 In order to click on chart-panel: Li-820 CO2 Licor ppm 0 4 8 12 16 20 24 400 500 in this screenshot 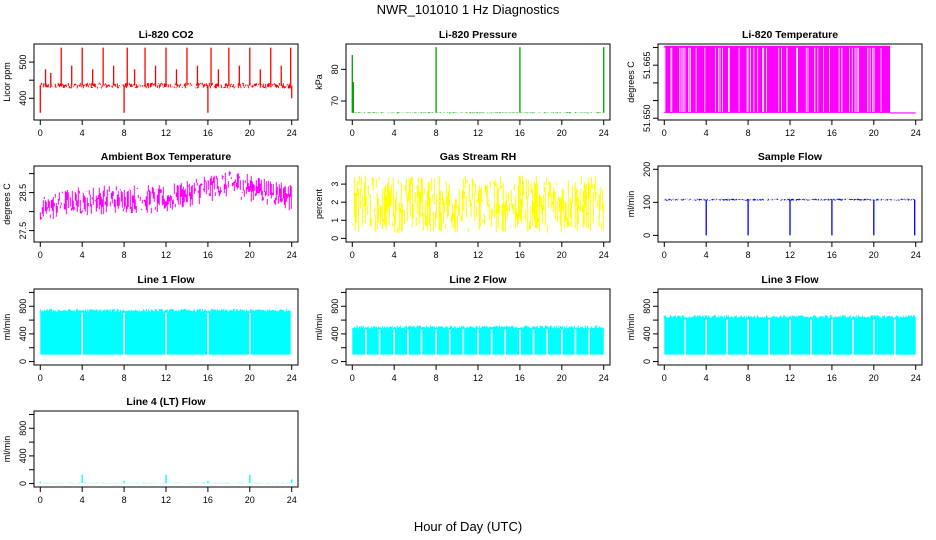, I will do `click(150, 83)`.